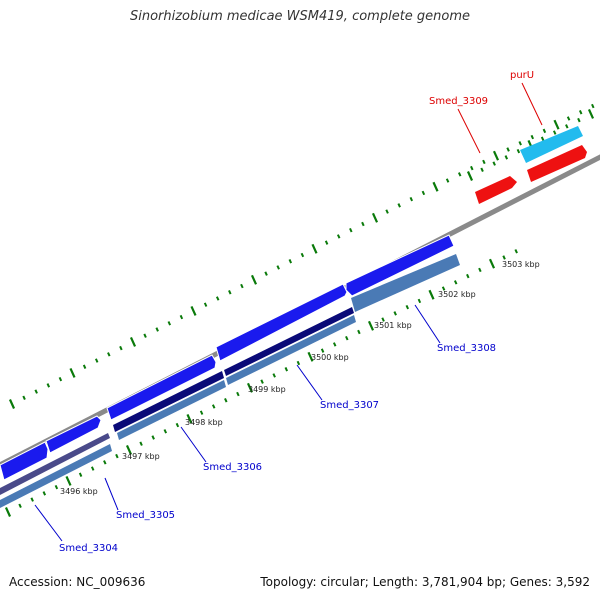 The image size is (600, 600). I want to click on kbp-label: 3500 kbp, so click(330, 357).